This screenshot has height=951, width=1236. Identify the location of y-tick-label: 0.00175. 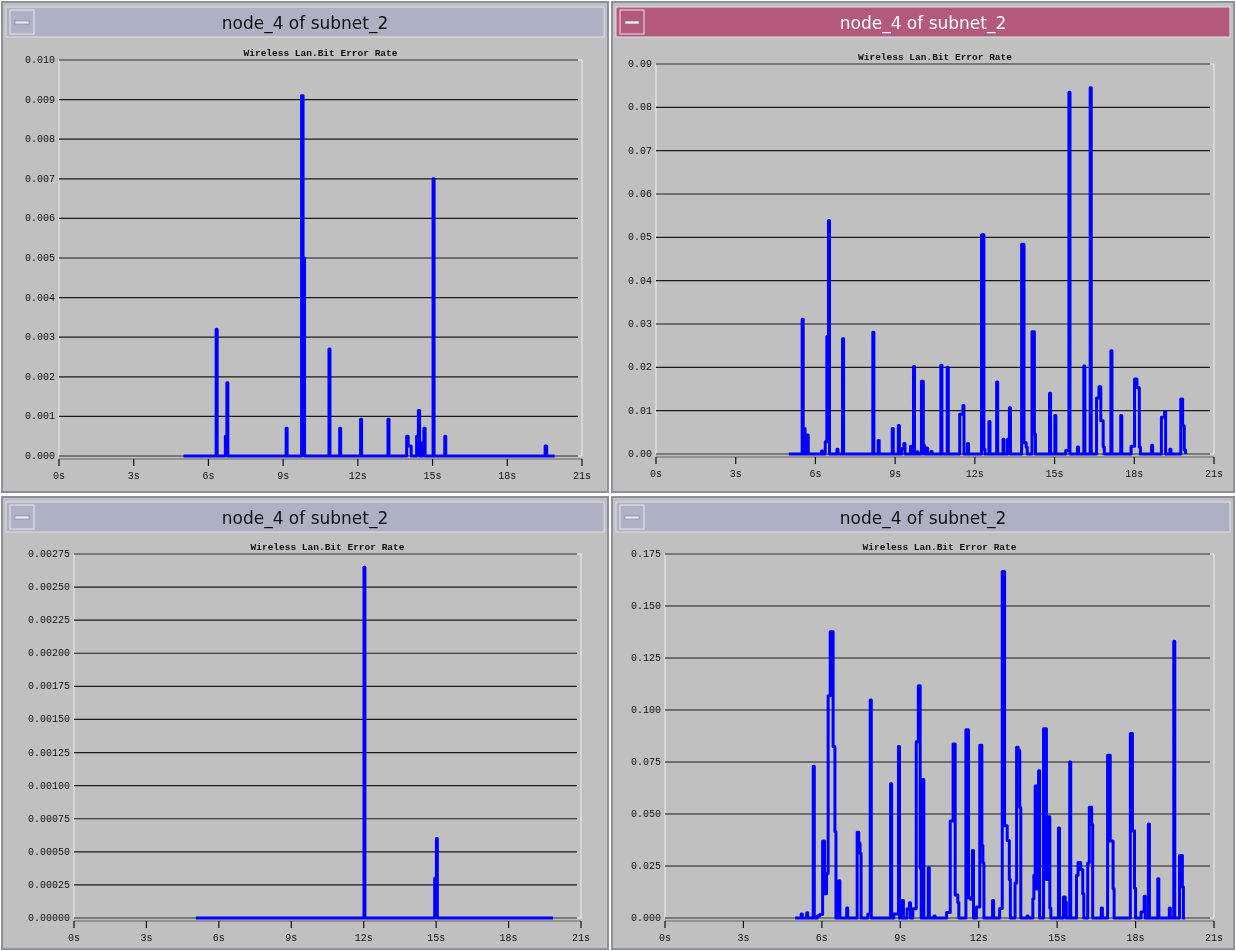
(48, 687).